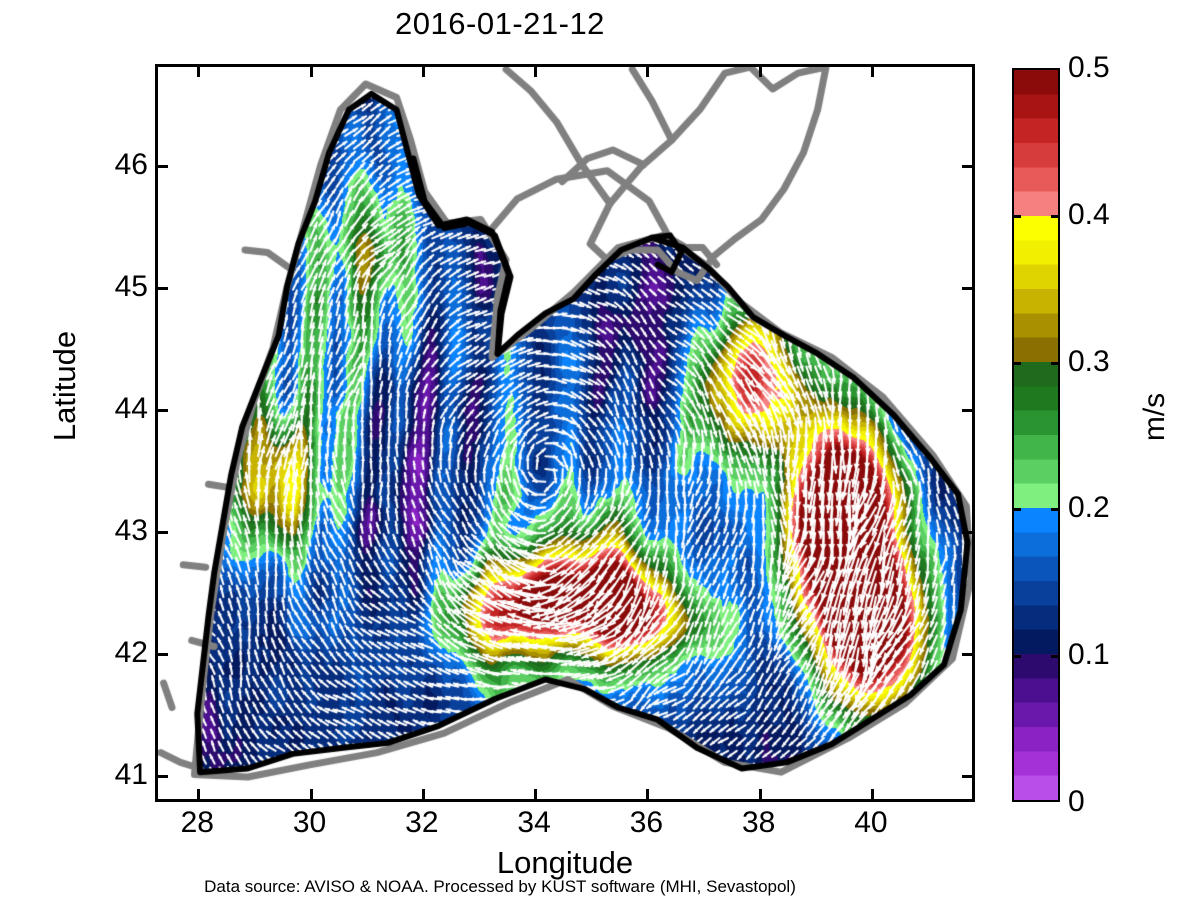  What do you see at coordinates (871, 822) in the screenshot?
I see `x-tick-label: 40` at bounding box center [871, 822].